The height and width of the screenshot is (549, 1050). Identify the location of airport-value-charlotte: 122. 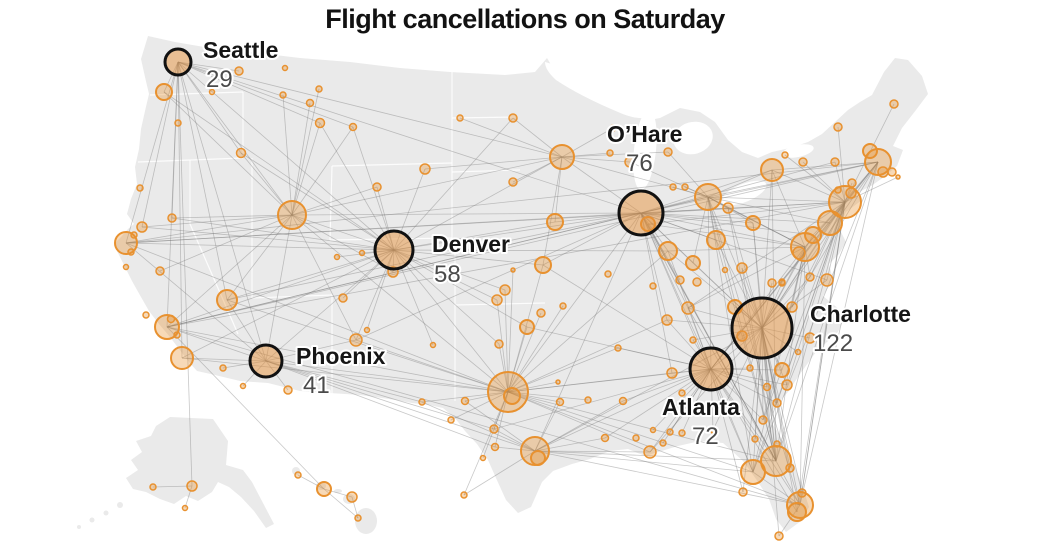
(833, 343).